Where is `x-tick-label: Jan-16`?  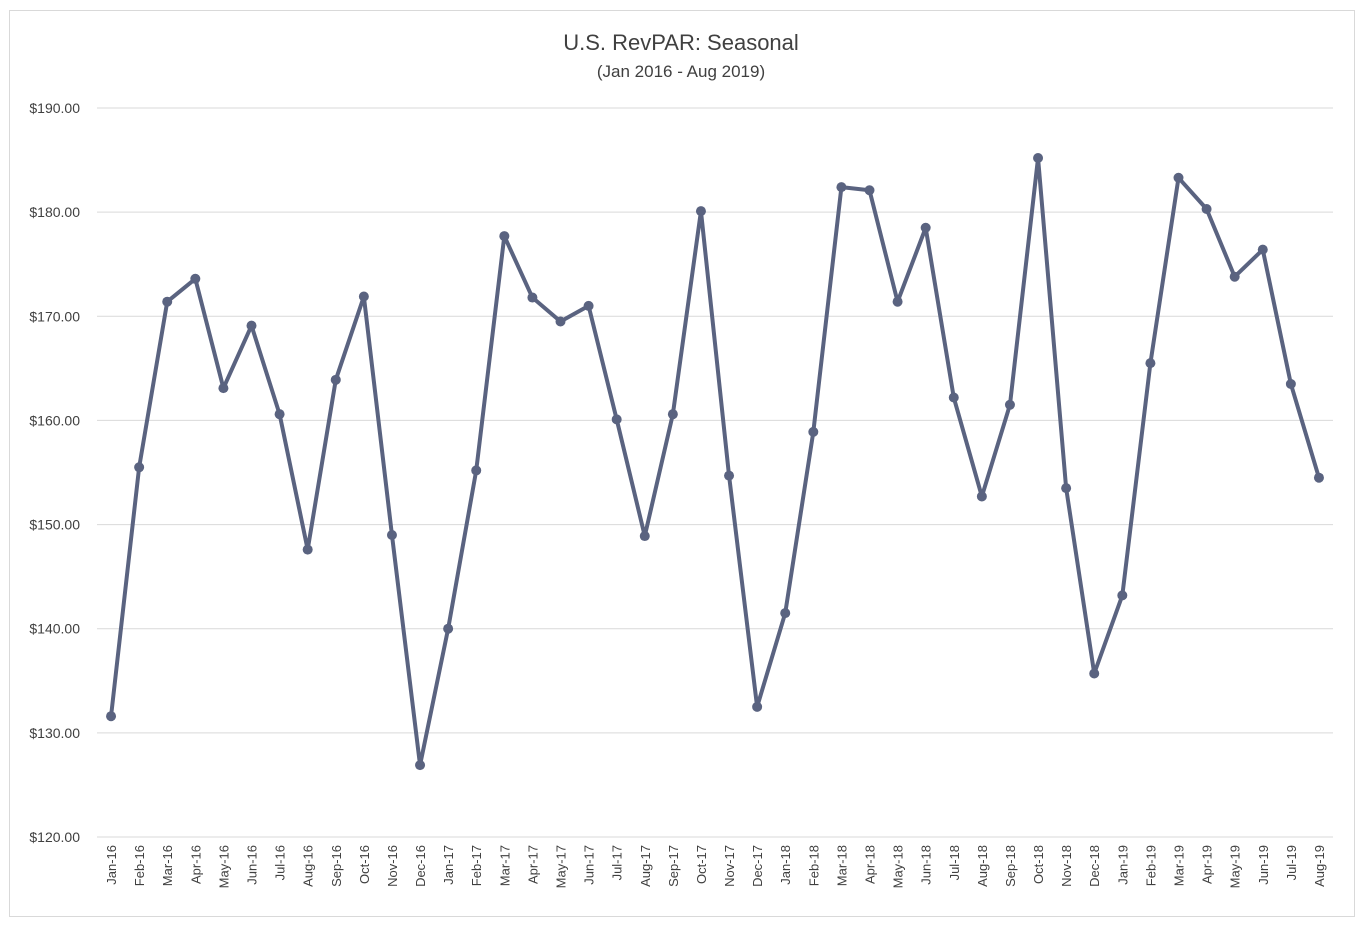
x-tick-label: Jan-16 is located at coordinates (111, 865).